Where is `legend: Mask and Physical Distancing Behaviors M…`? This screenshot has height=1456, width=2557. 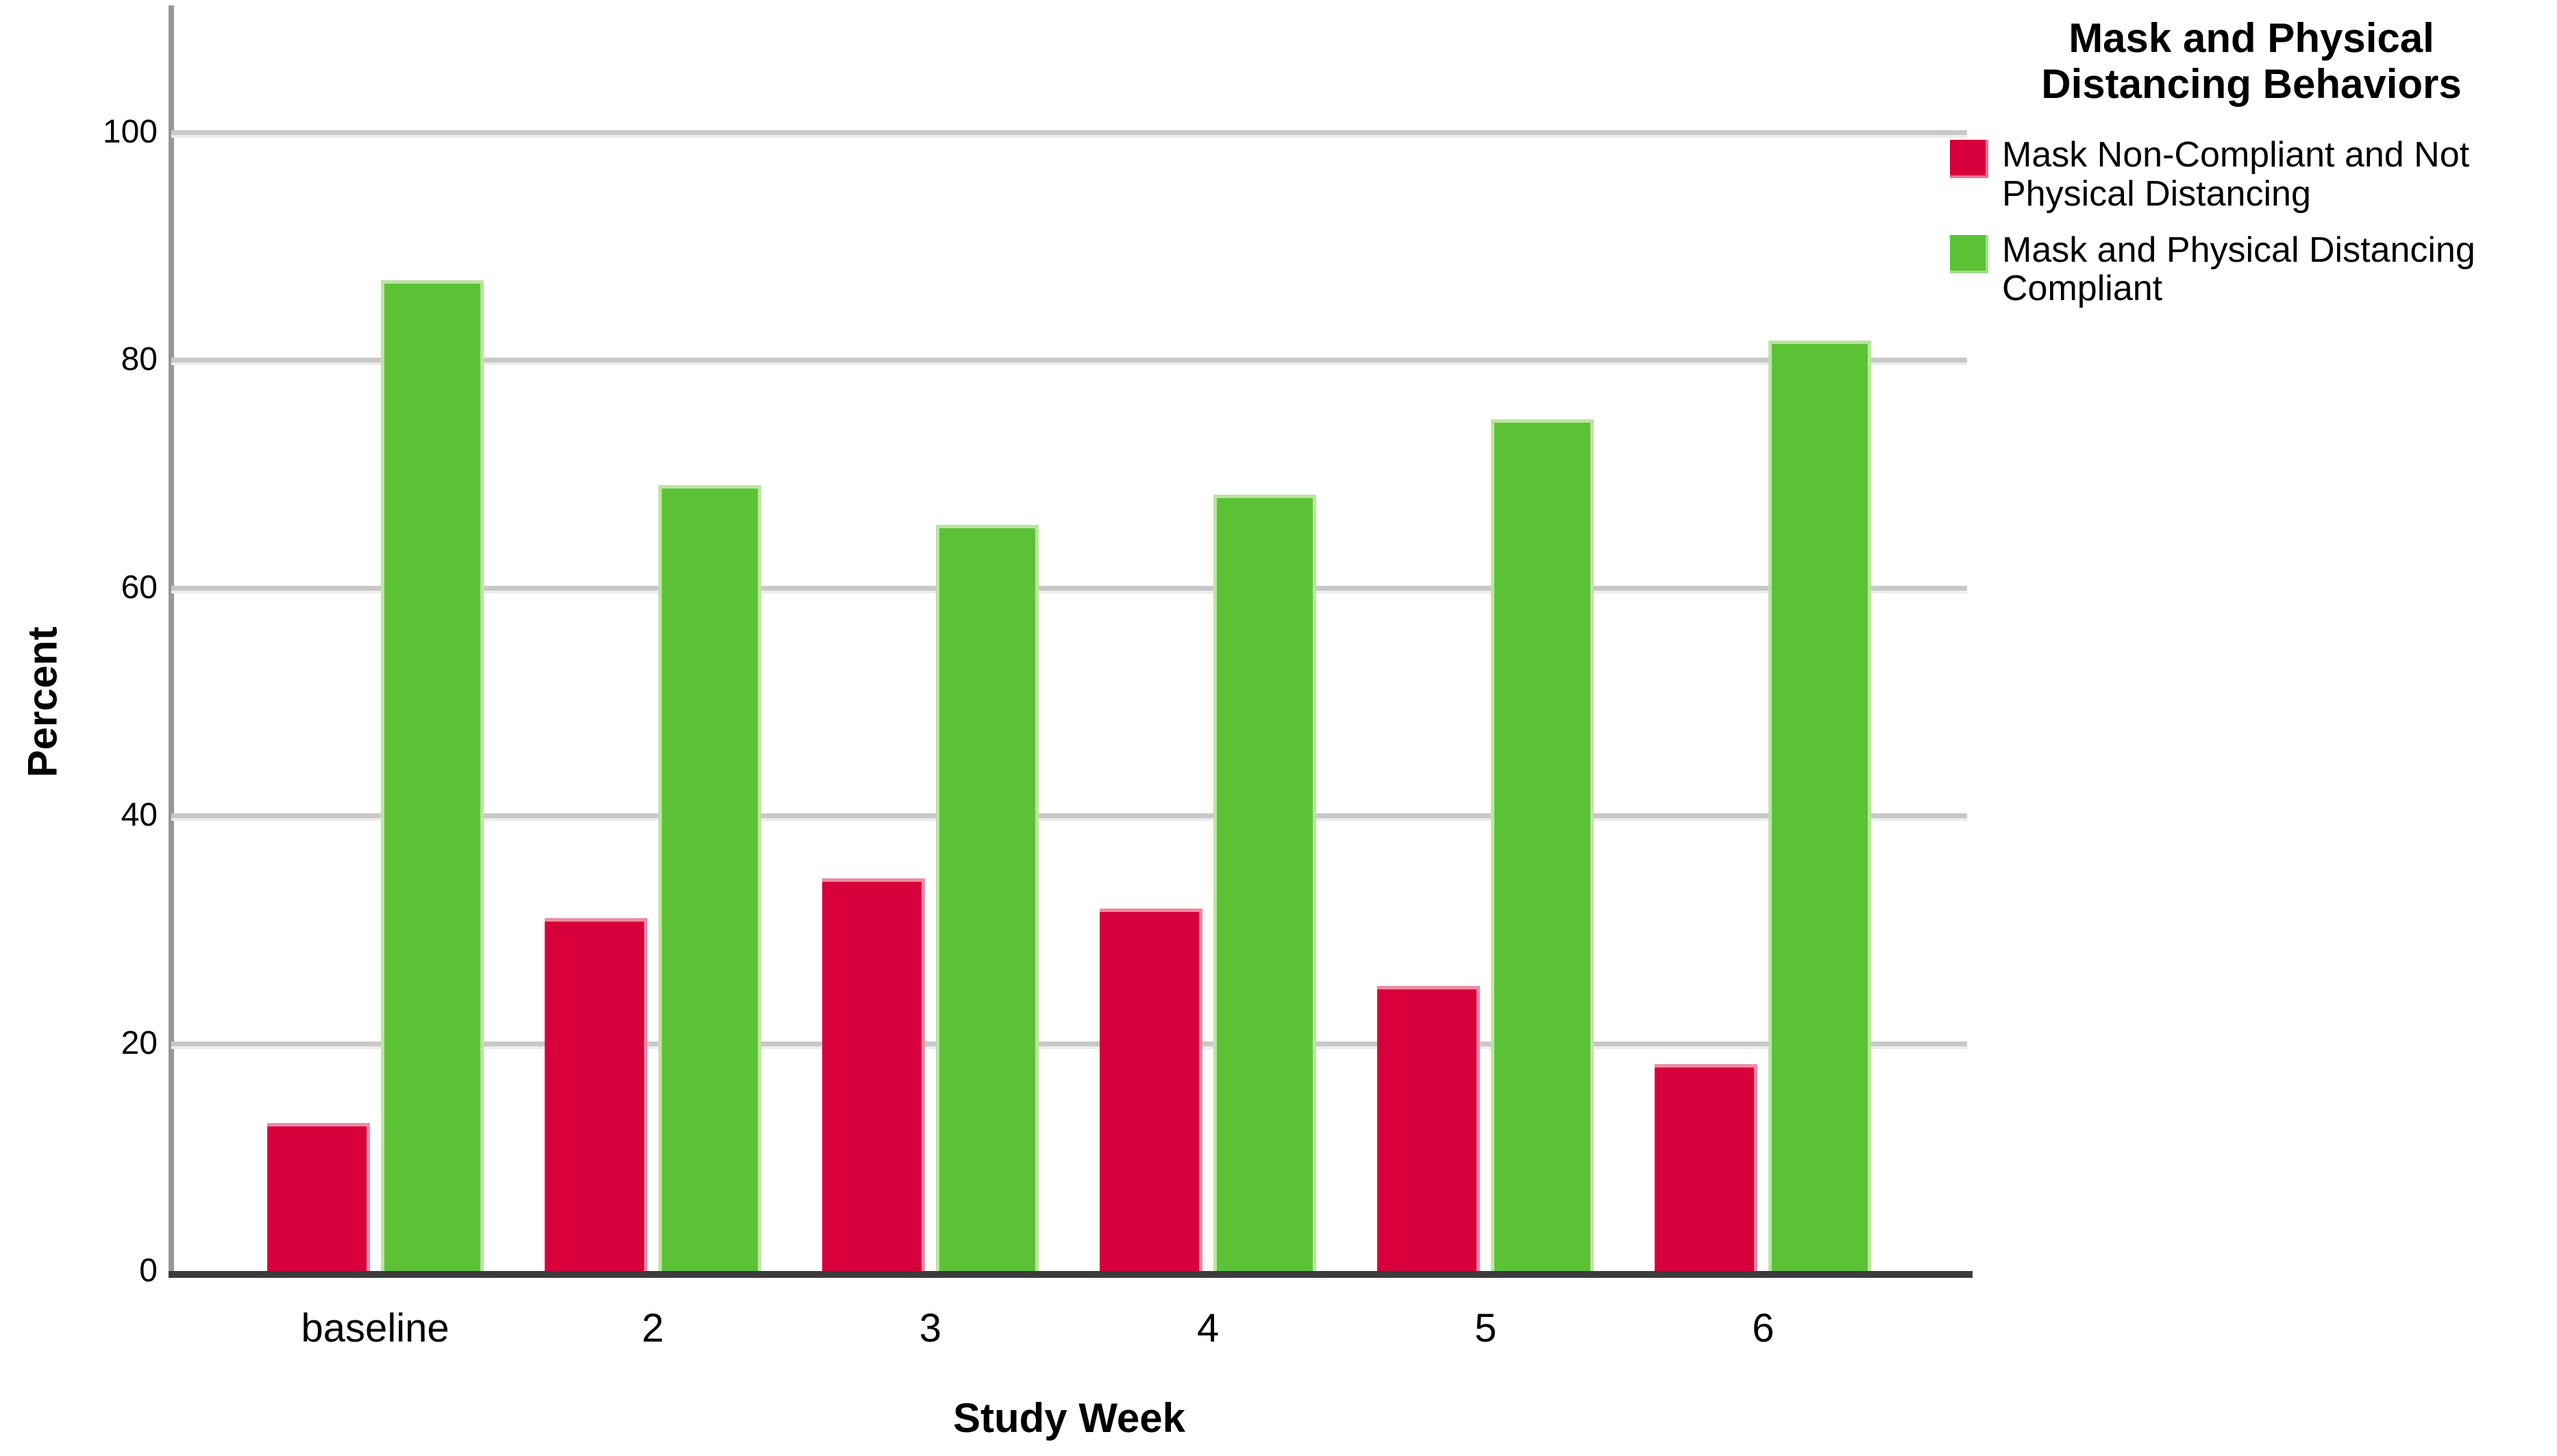
legend: Mask and Physical Distancing Behaviors M… is located at coordinates (2251, 170).